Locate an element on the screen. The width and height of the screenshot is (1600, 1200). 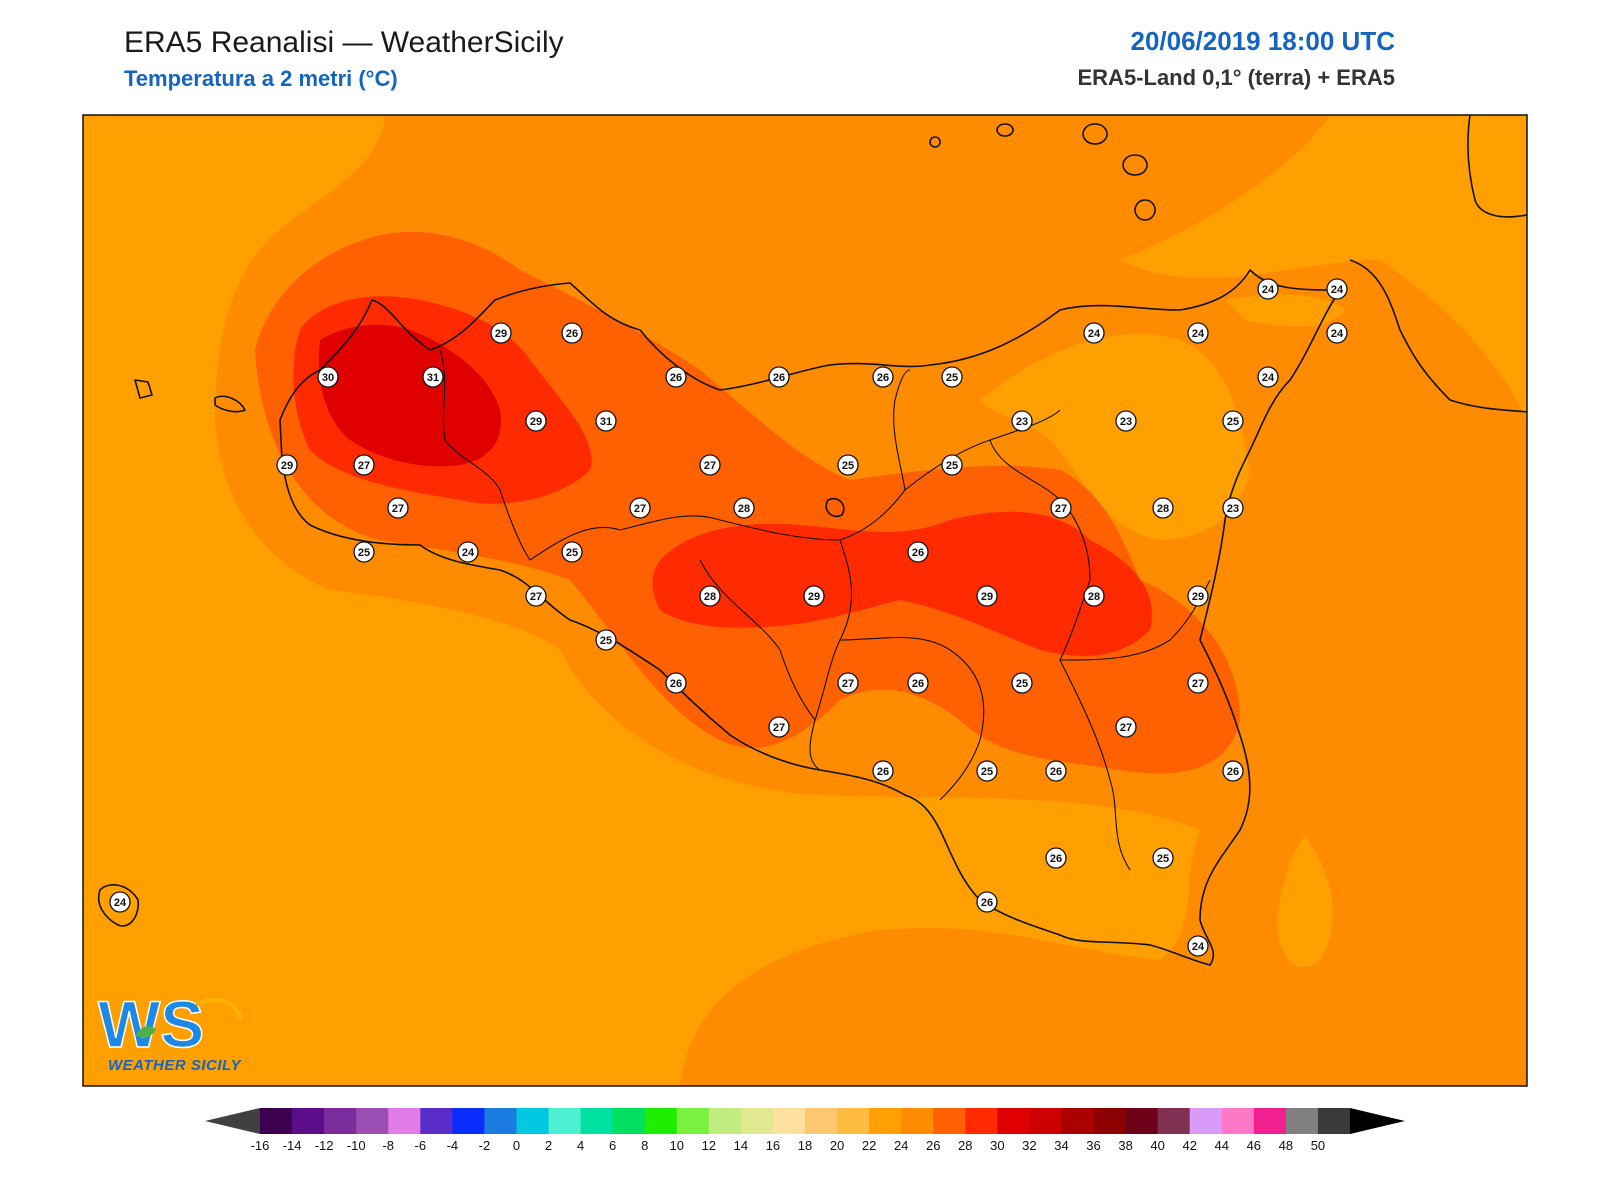
colorbar-tick-label: -14 is located at coordinates (292, 1145).